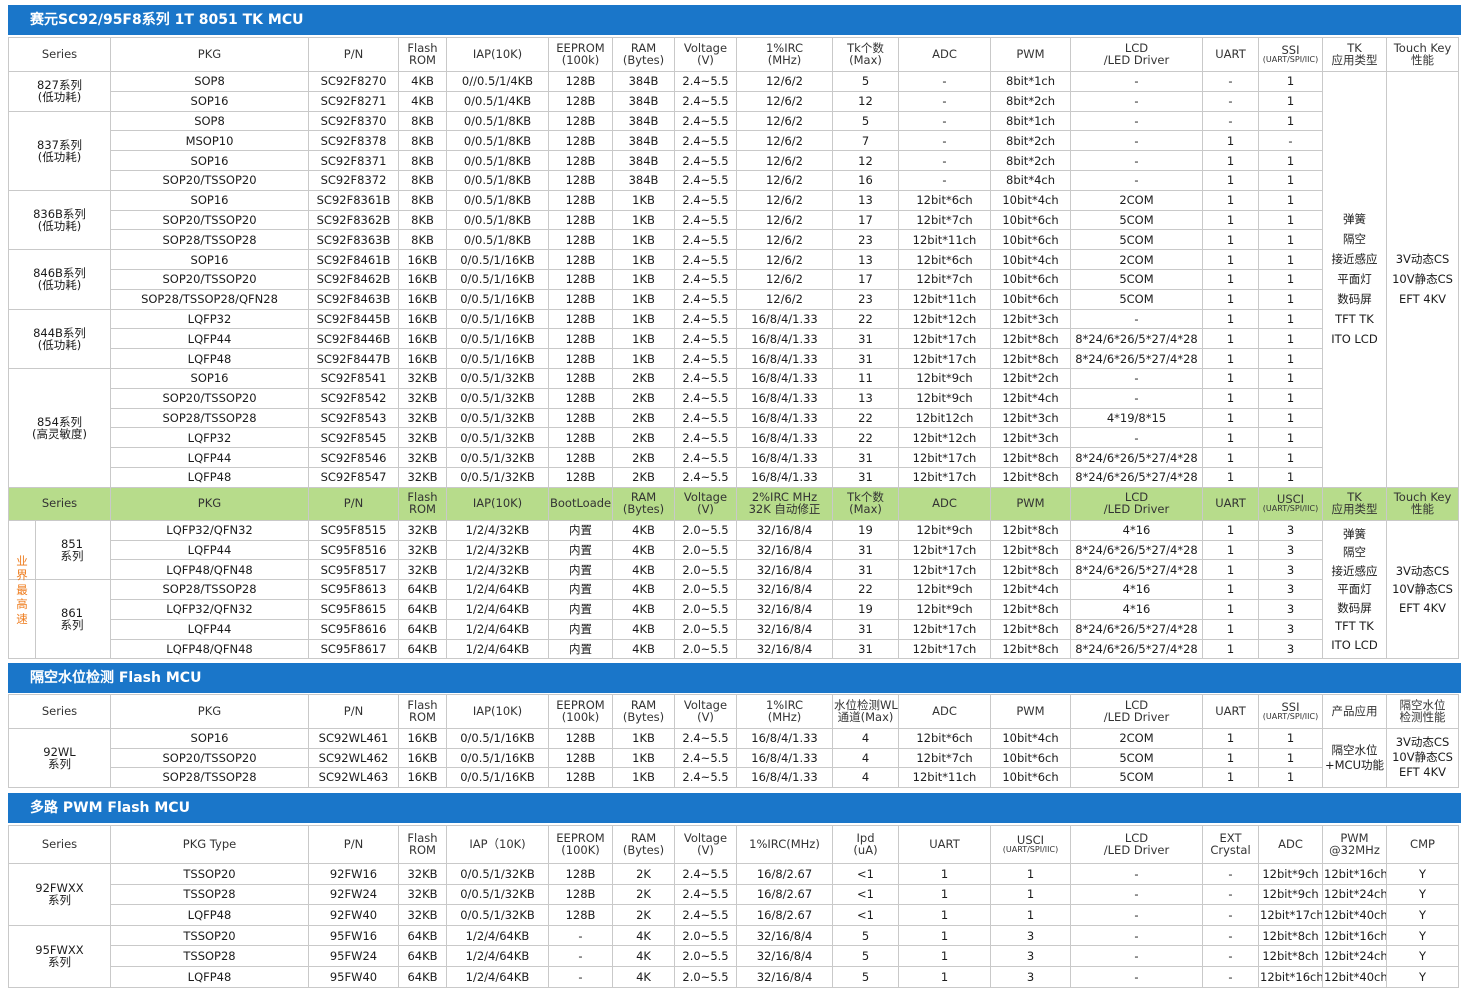 This screenshot has height=996, width=1469. What do you see at coordinates (643, 200) in the screenshot?
I see `table-cell: 1KB` at bounding box center [643, 200].